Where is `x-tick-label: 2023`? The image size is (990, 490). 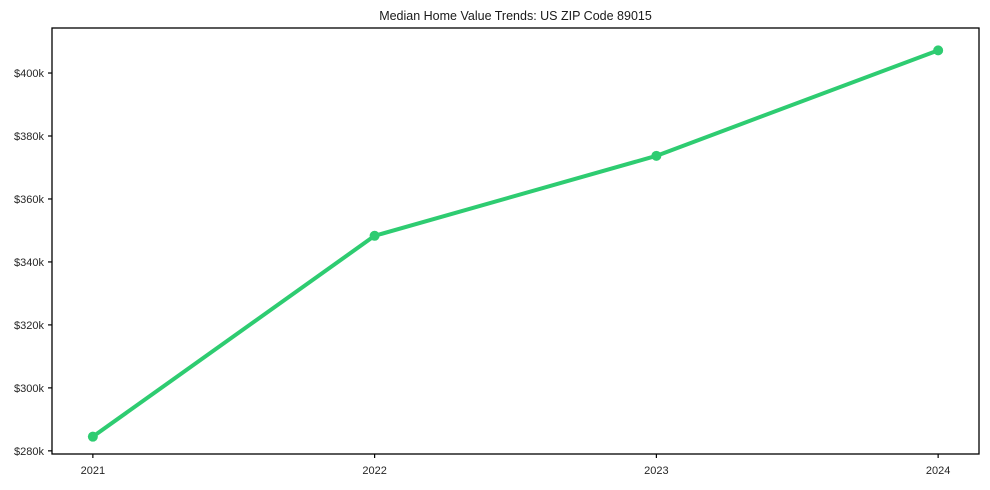
x-tick-label: 2023 is located at coordinates (656, 471).